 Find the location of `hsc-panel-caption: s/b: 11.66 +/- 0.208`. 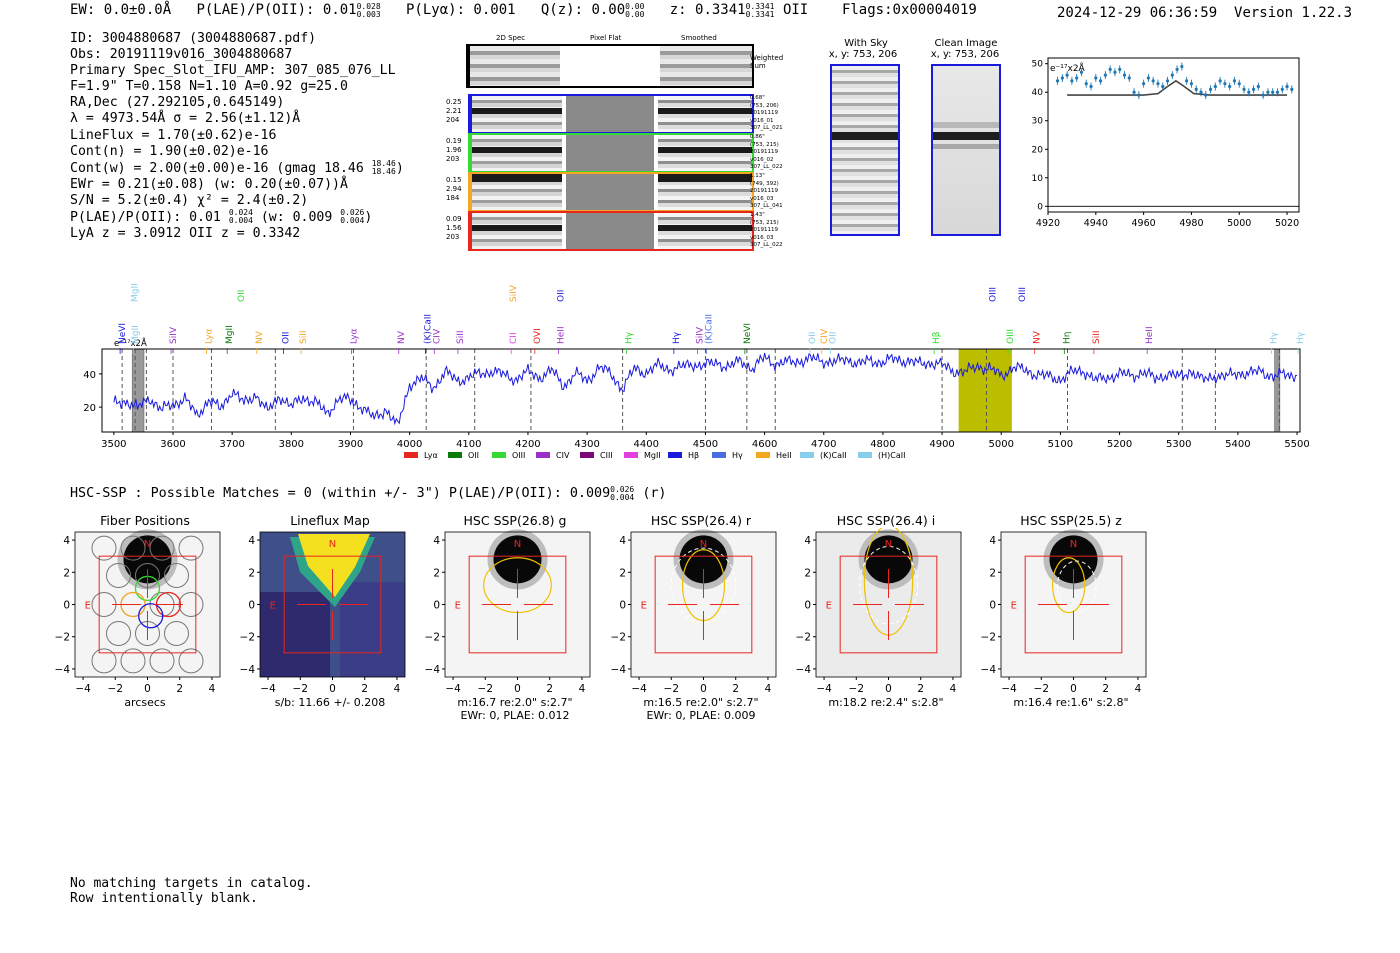

hsc-panel-caption: s/b: 11.66 +/- 0.208 is located at coordinates (330, 702).